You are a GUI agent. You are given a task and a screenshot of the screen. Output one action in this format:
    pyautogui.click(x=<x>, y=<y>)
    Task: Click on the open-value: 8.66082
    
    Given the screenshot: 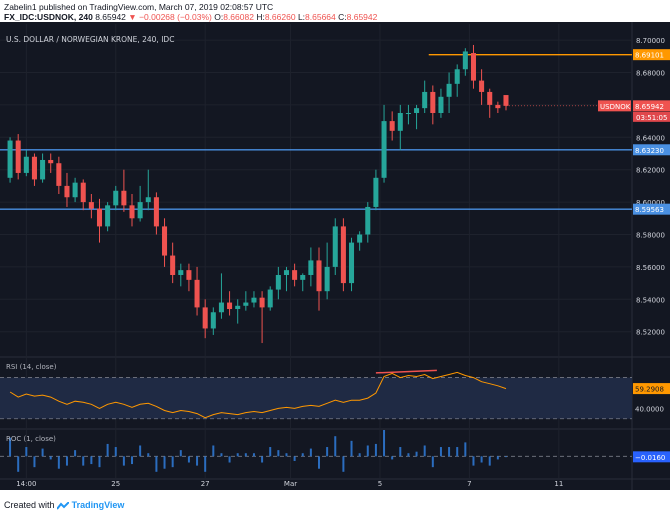 What is the action you would take?
    pyautogui.click(x=238, y=17)
    